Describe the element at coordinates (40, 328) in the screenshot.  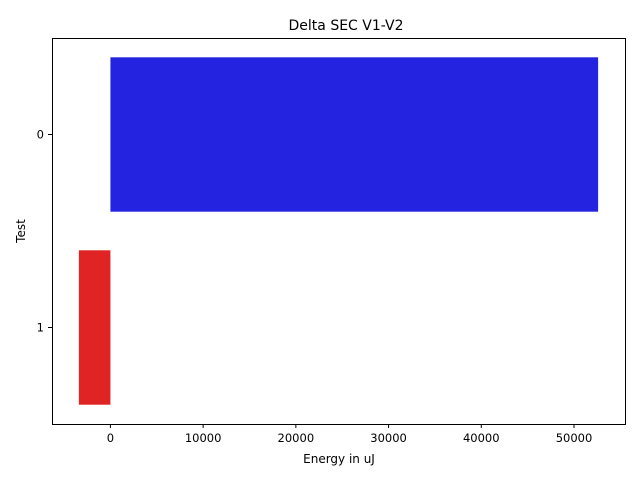
I see `y-tick-label: 1` at that location.